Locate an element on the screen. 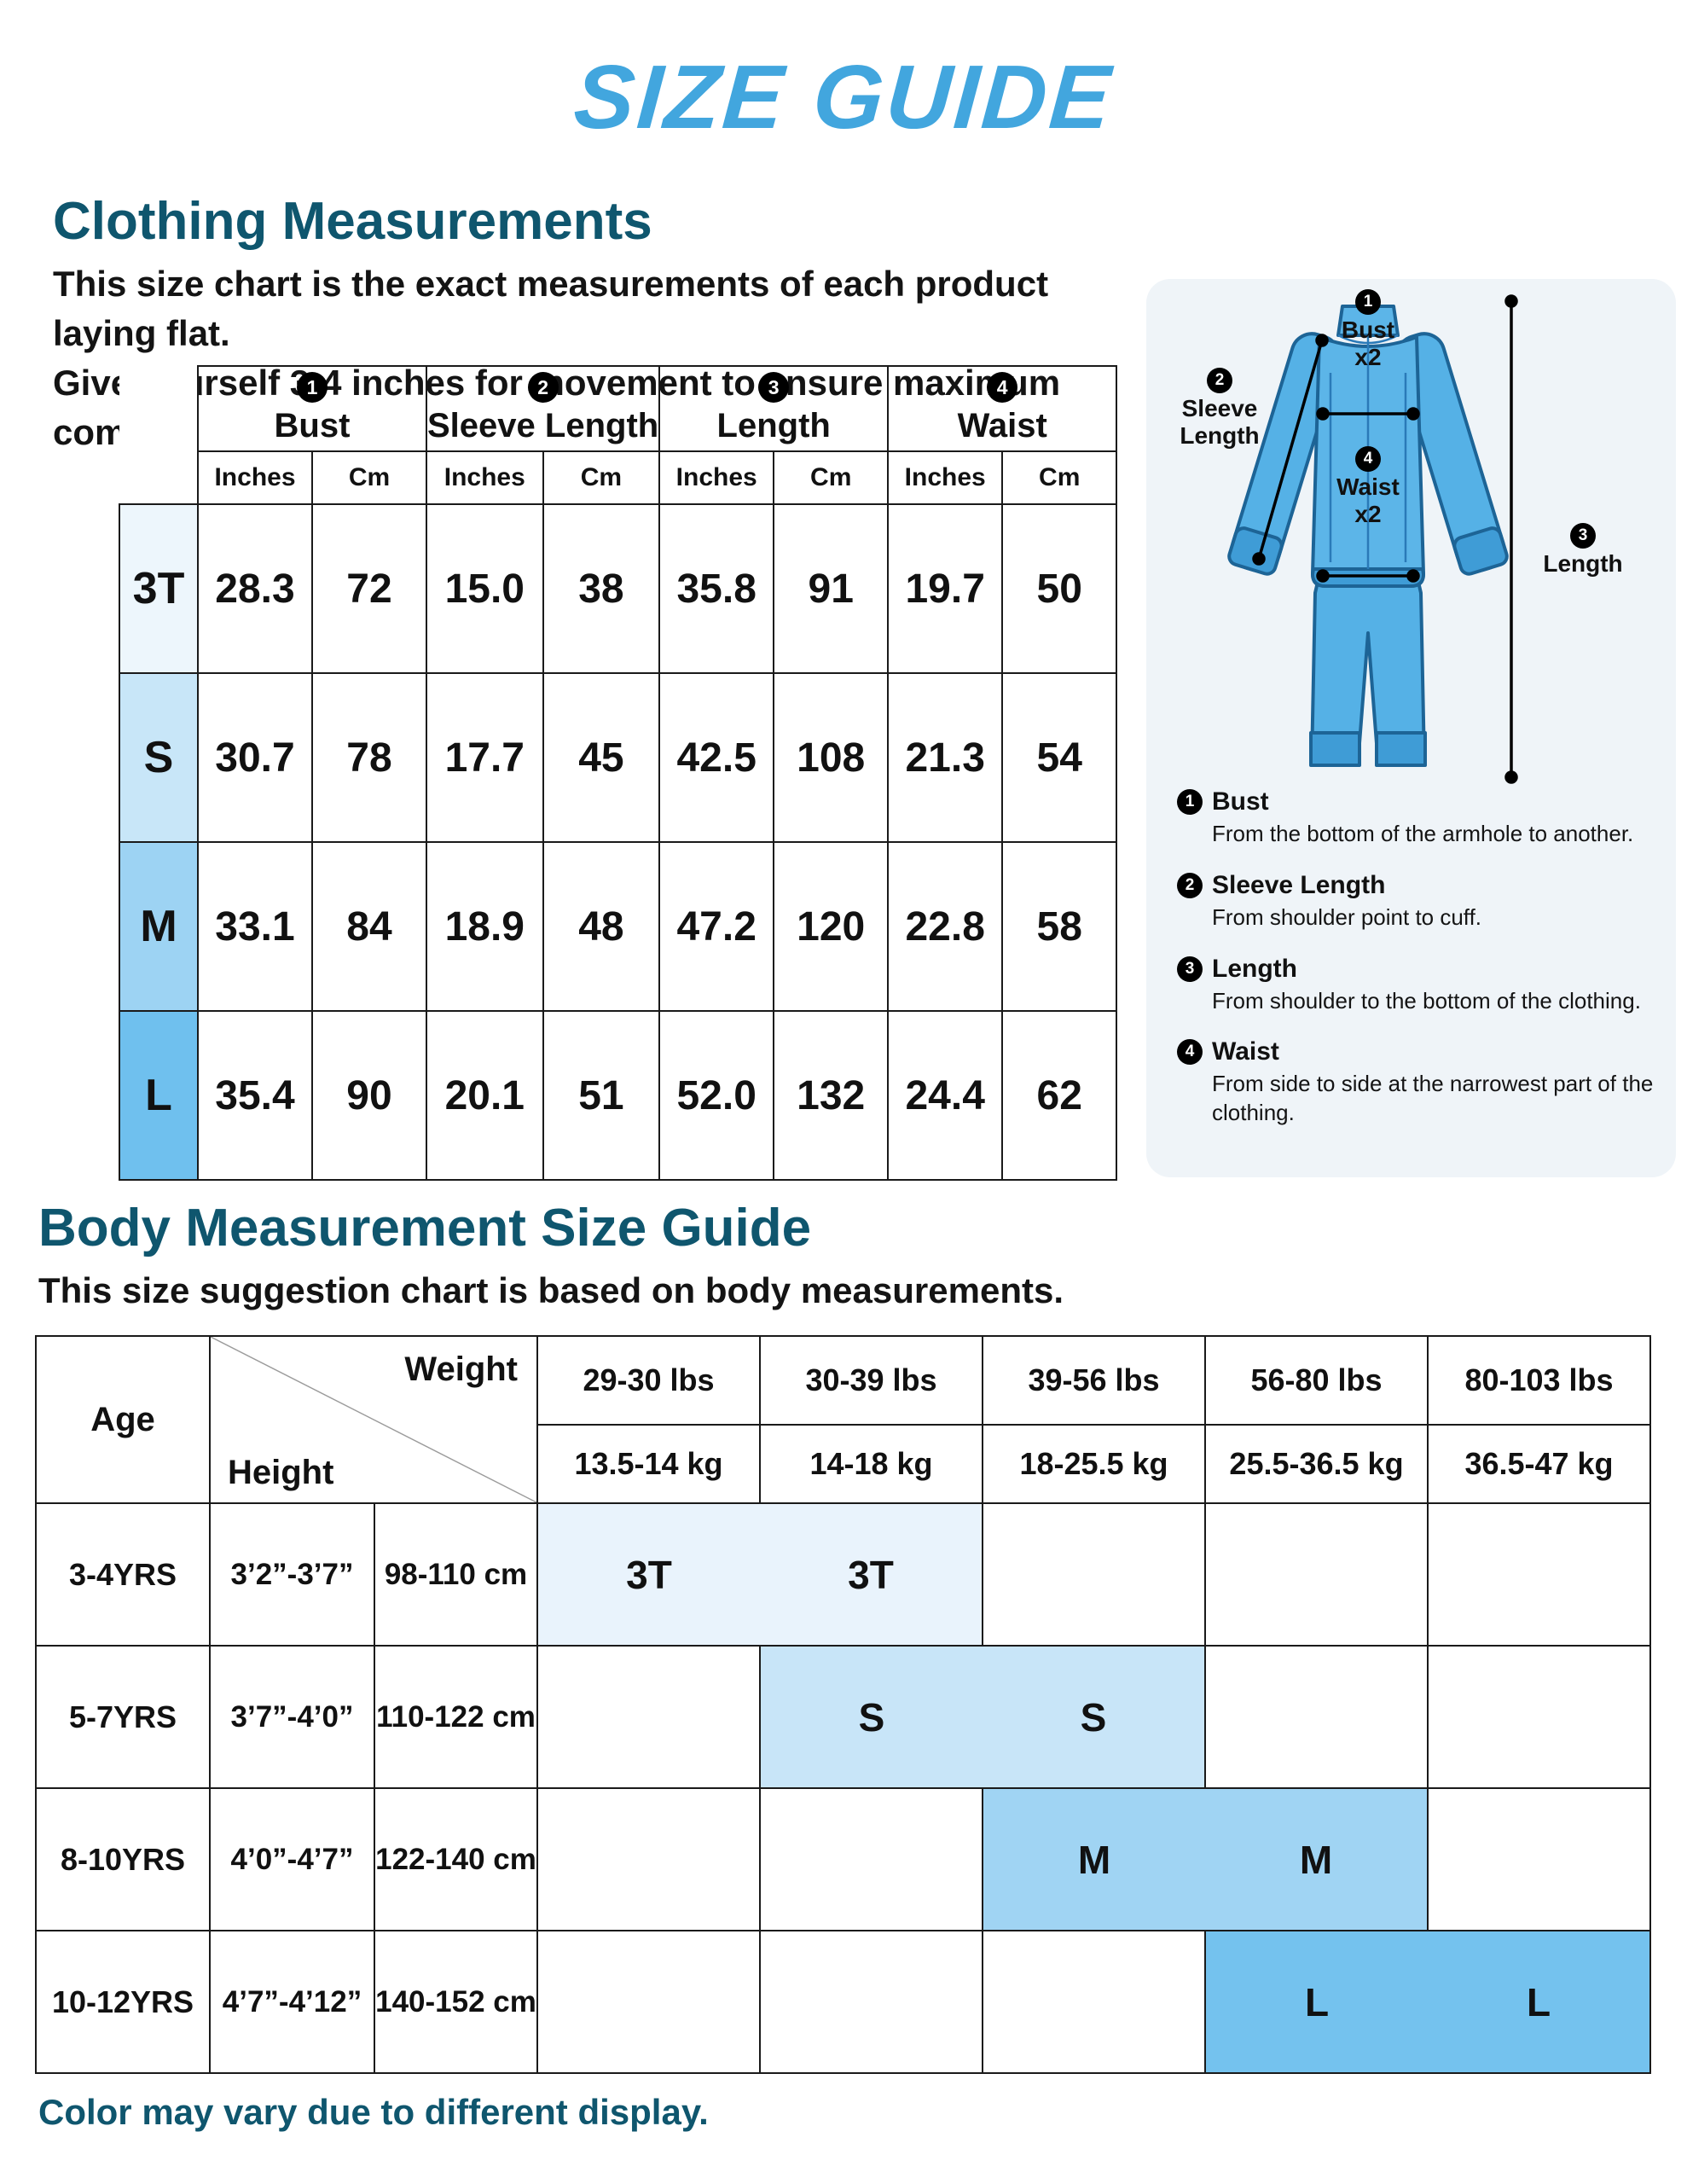 The image size is (1687, 2184). measurement-cell: 22.8 is located at coordinates (946, 927).